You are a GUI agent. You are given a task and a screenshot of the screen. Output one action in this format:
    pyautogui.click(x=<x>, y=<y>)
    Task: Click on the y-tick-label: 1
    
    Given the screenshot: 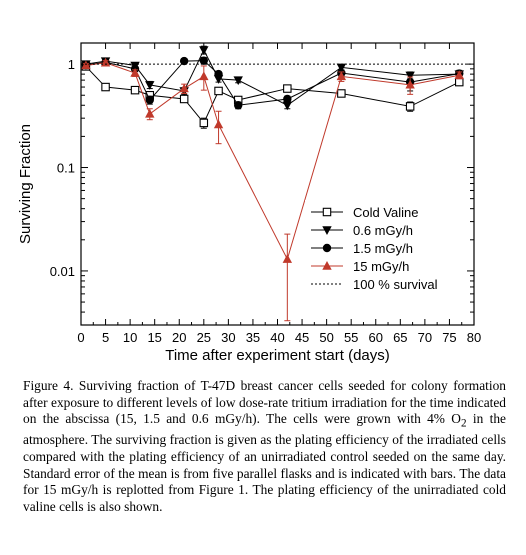 What is the action you would take?
    pyautogui.click(x=71, y=64)
    